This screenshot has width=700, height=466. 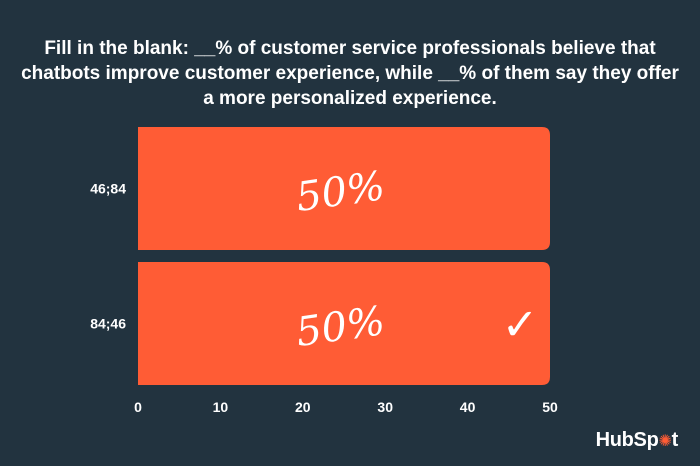 I want to click on category-label-1: 46;84, so click(x=108, y=189).